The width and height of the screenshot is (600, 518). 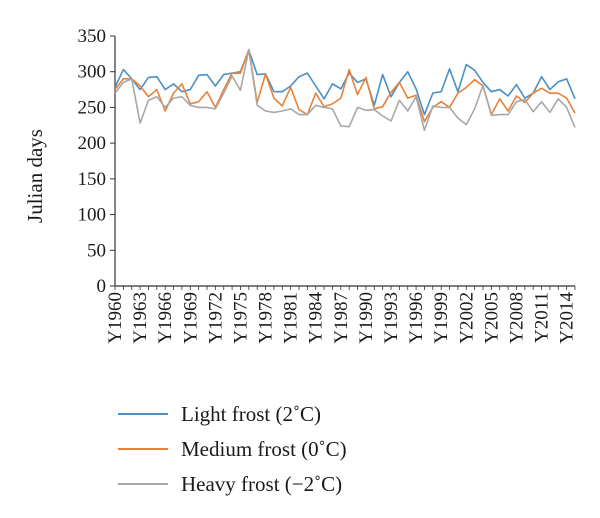 What do you see at coordinates (316, 318) in the screenshot?
I see `x-tick-label: Y1984` at bounding box center [316, 318].